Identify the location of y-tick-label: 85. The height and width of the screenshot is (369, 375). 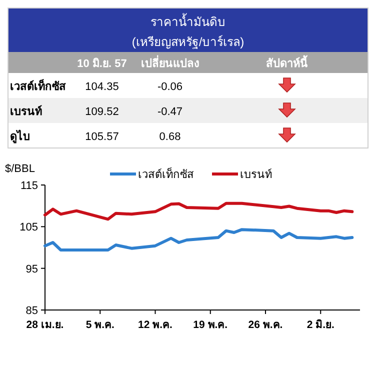
(32, 311).